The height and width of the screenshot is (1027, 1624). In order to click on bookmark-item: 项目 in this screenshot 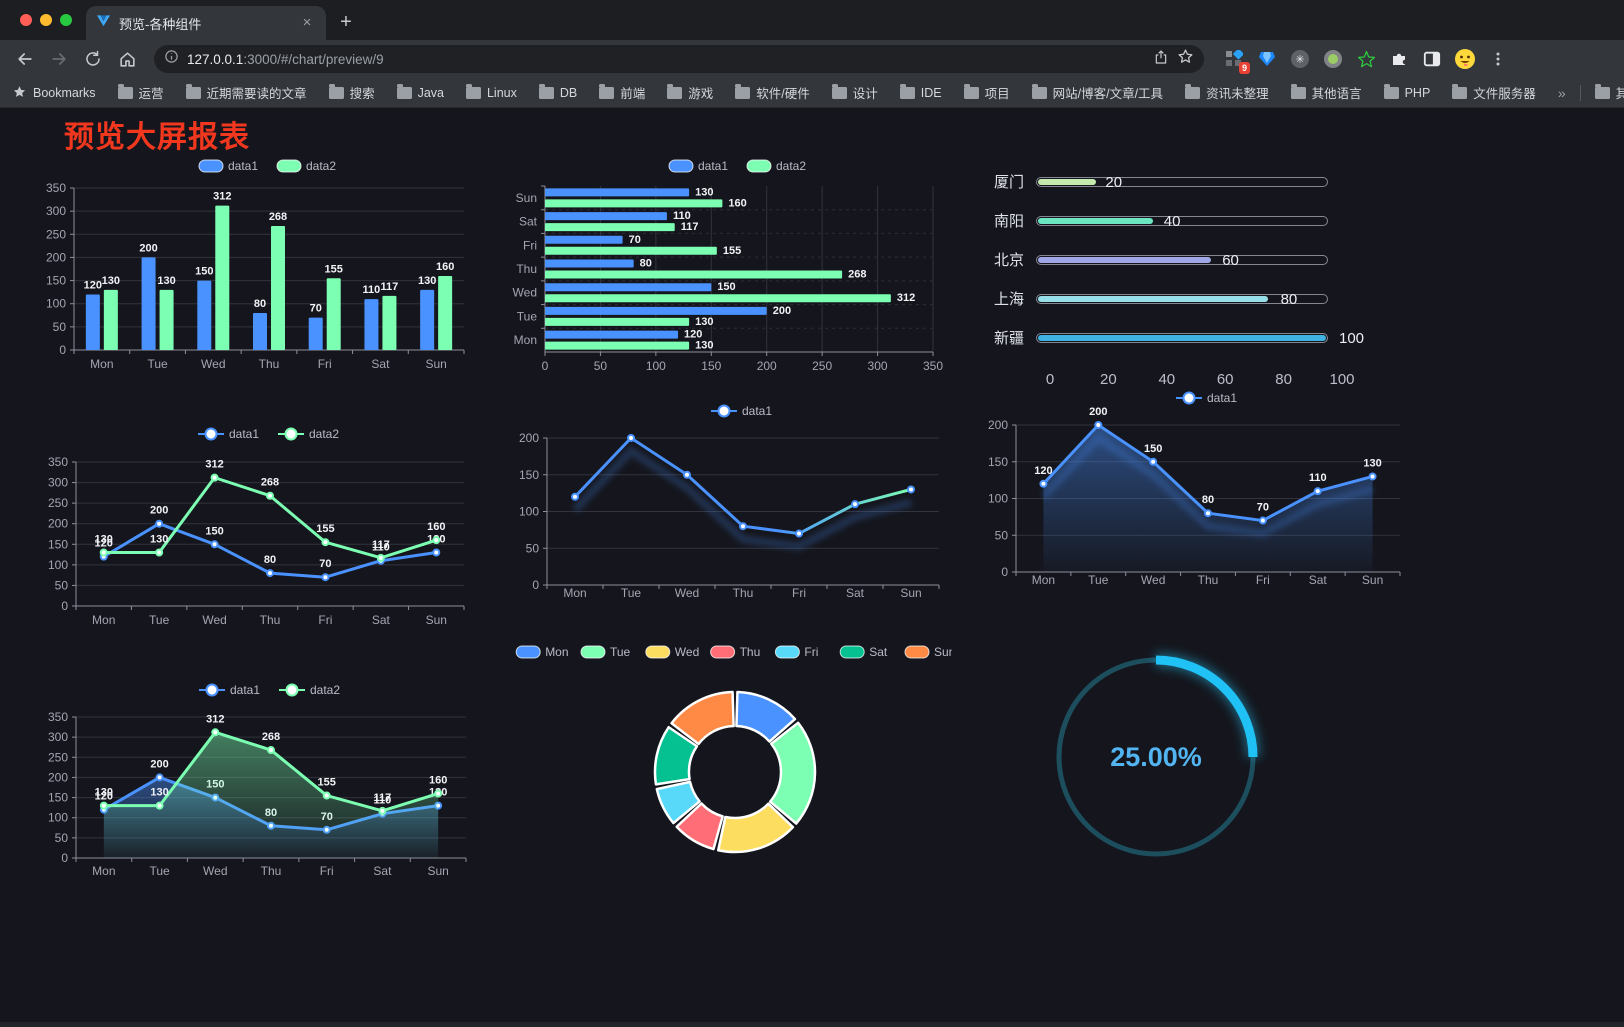, I will do `click(986, 92)`.